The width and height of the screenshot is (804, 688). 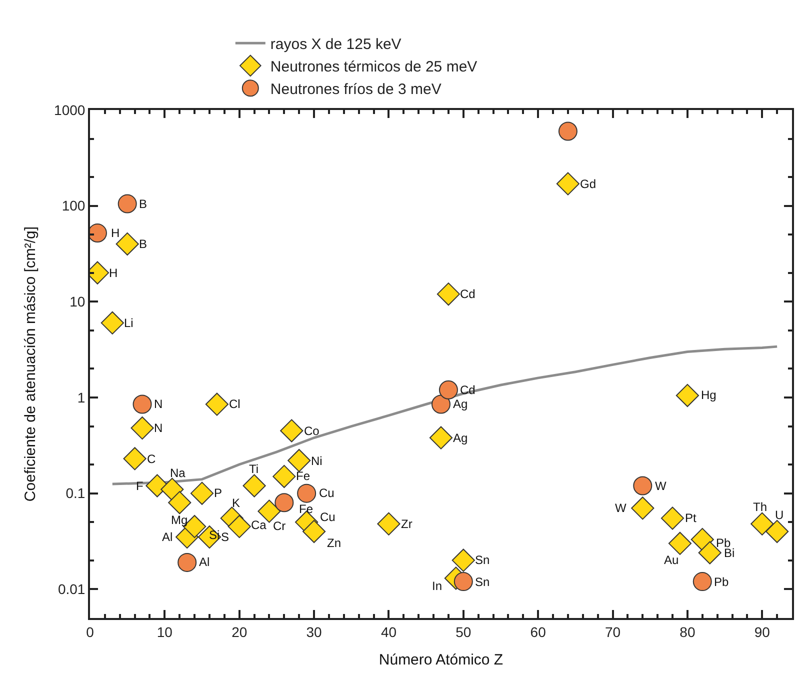 I want to click on y-tick-label: 100, so click(x=74, y=206).